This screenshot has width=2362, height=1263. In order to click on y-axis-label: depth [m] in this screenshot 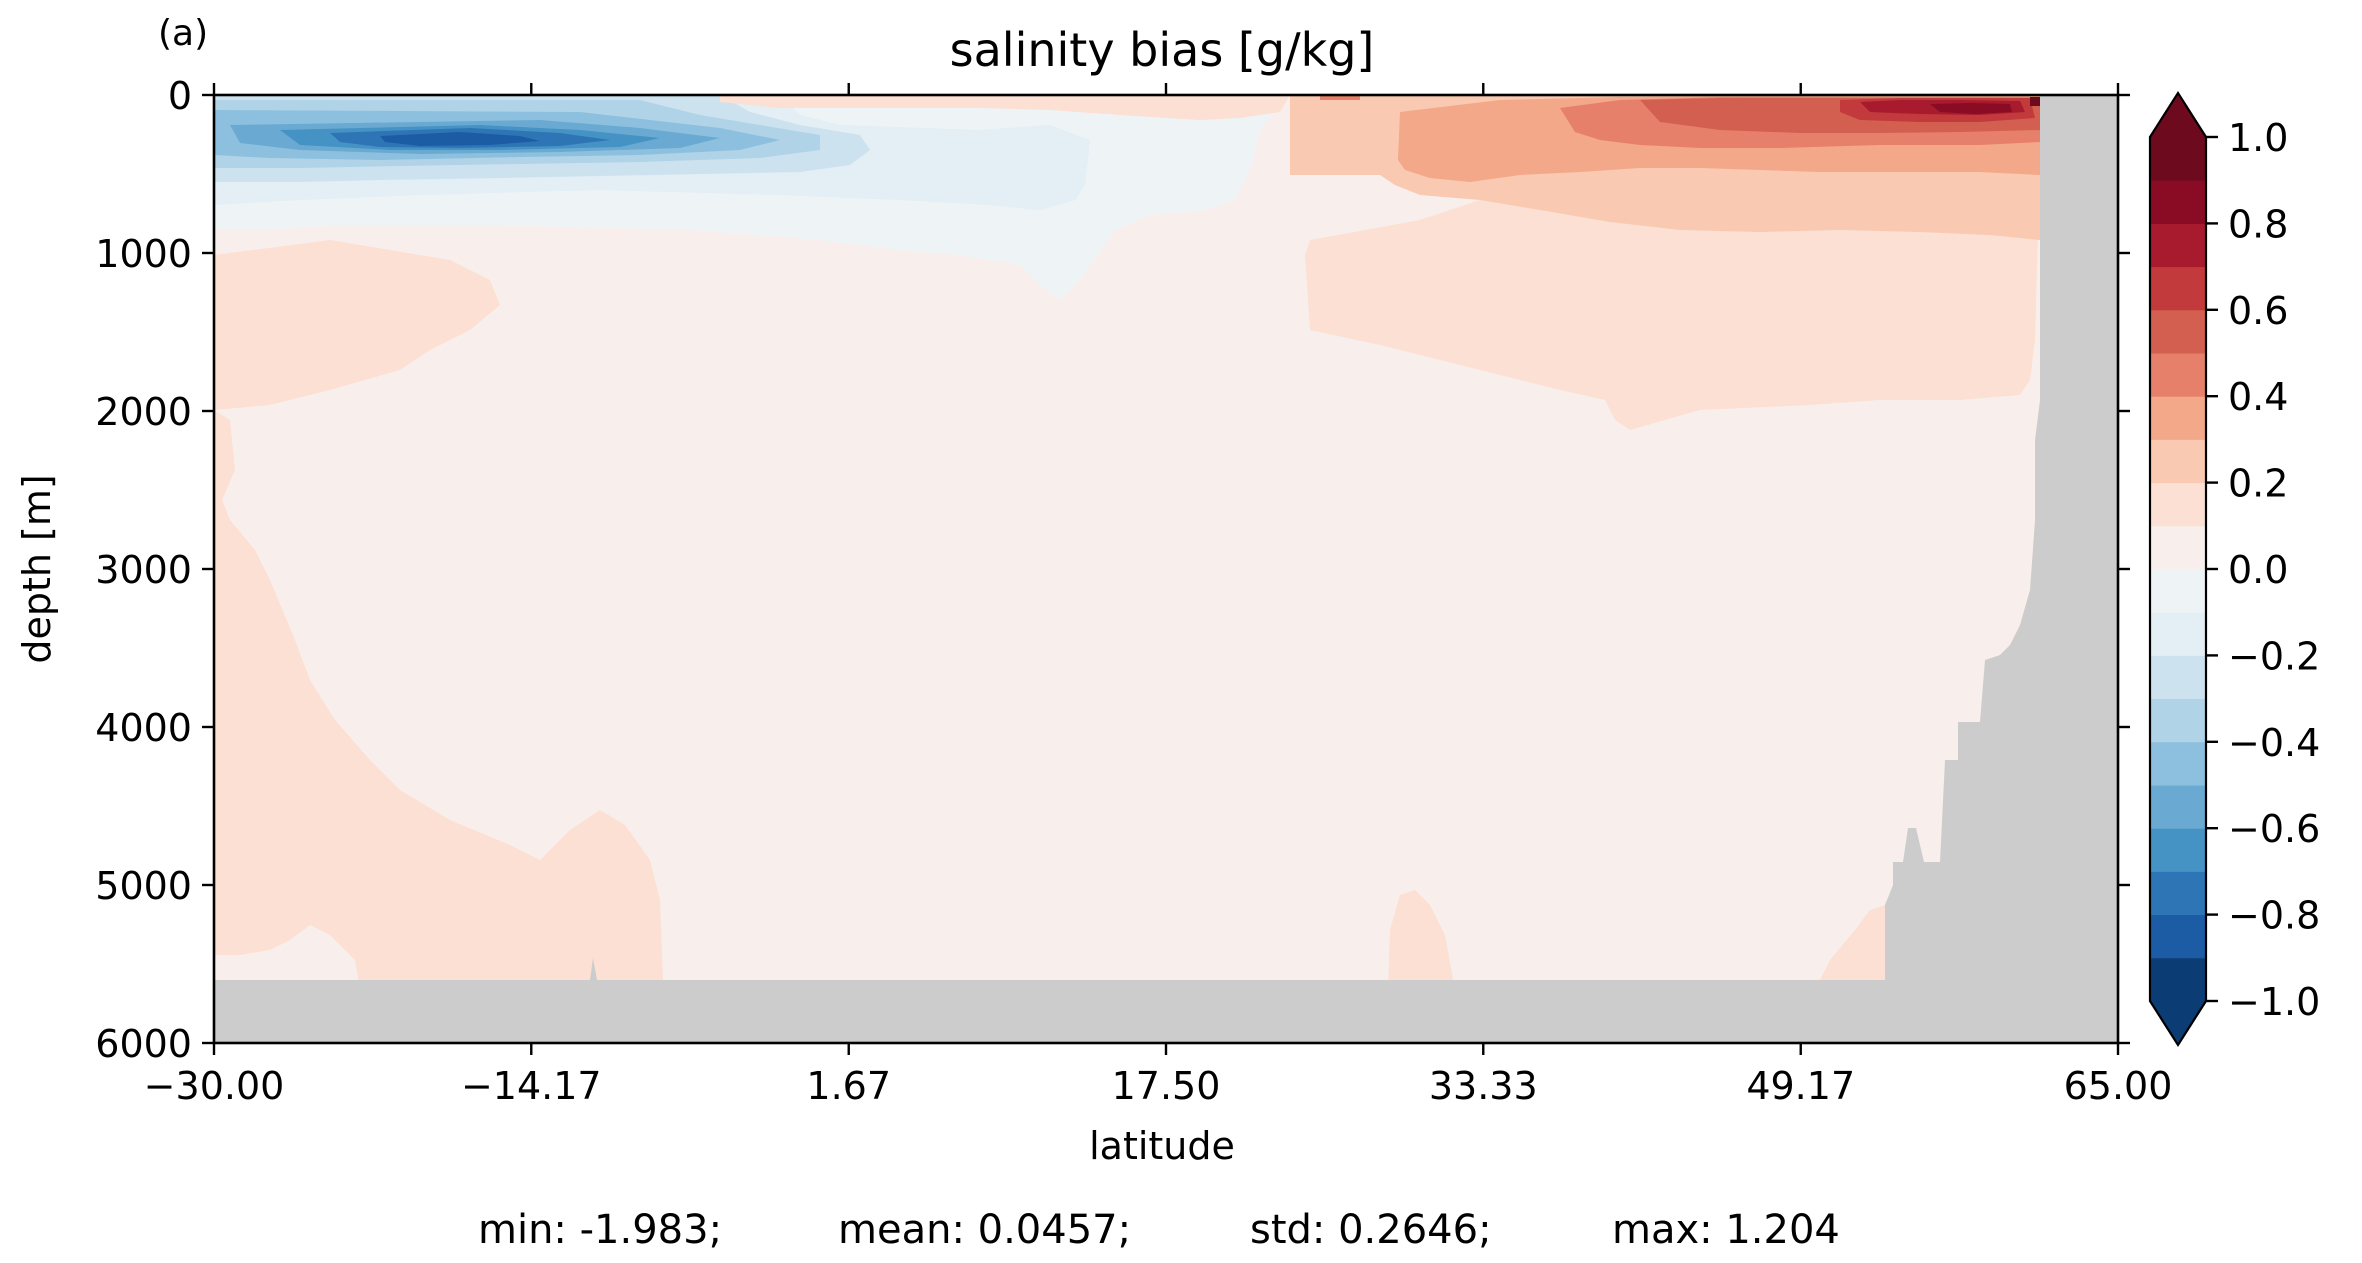, I will do `click(37, 568)`.